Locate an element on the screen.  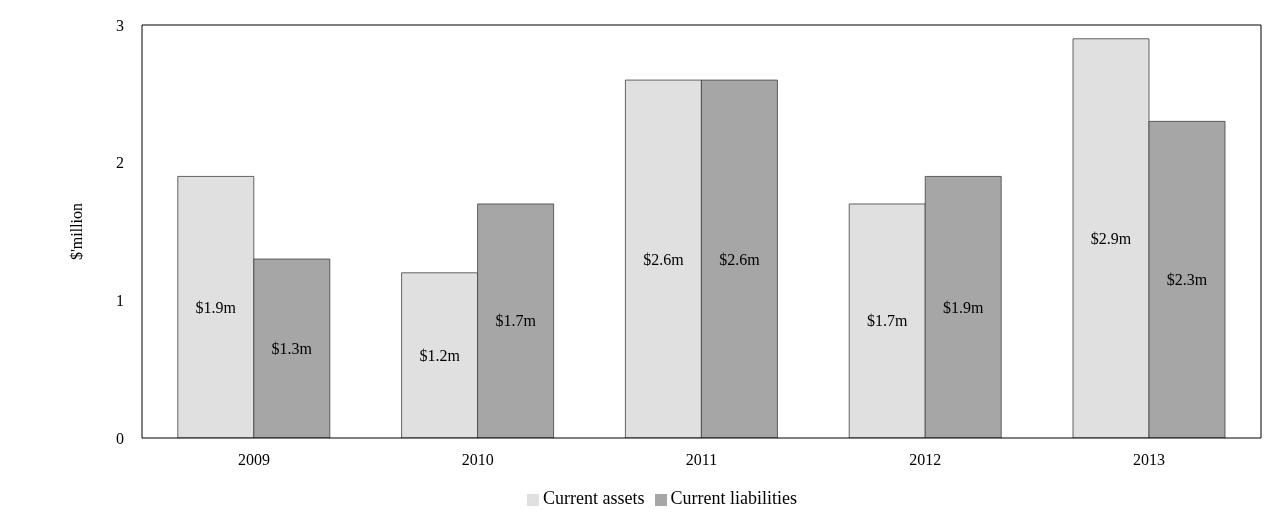
data-label: $1.3m is located at coordinates (292, 349).